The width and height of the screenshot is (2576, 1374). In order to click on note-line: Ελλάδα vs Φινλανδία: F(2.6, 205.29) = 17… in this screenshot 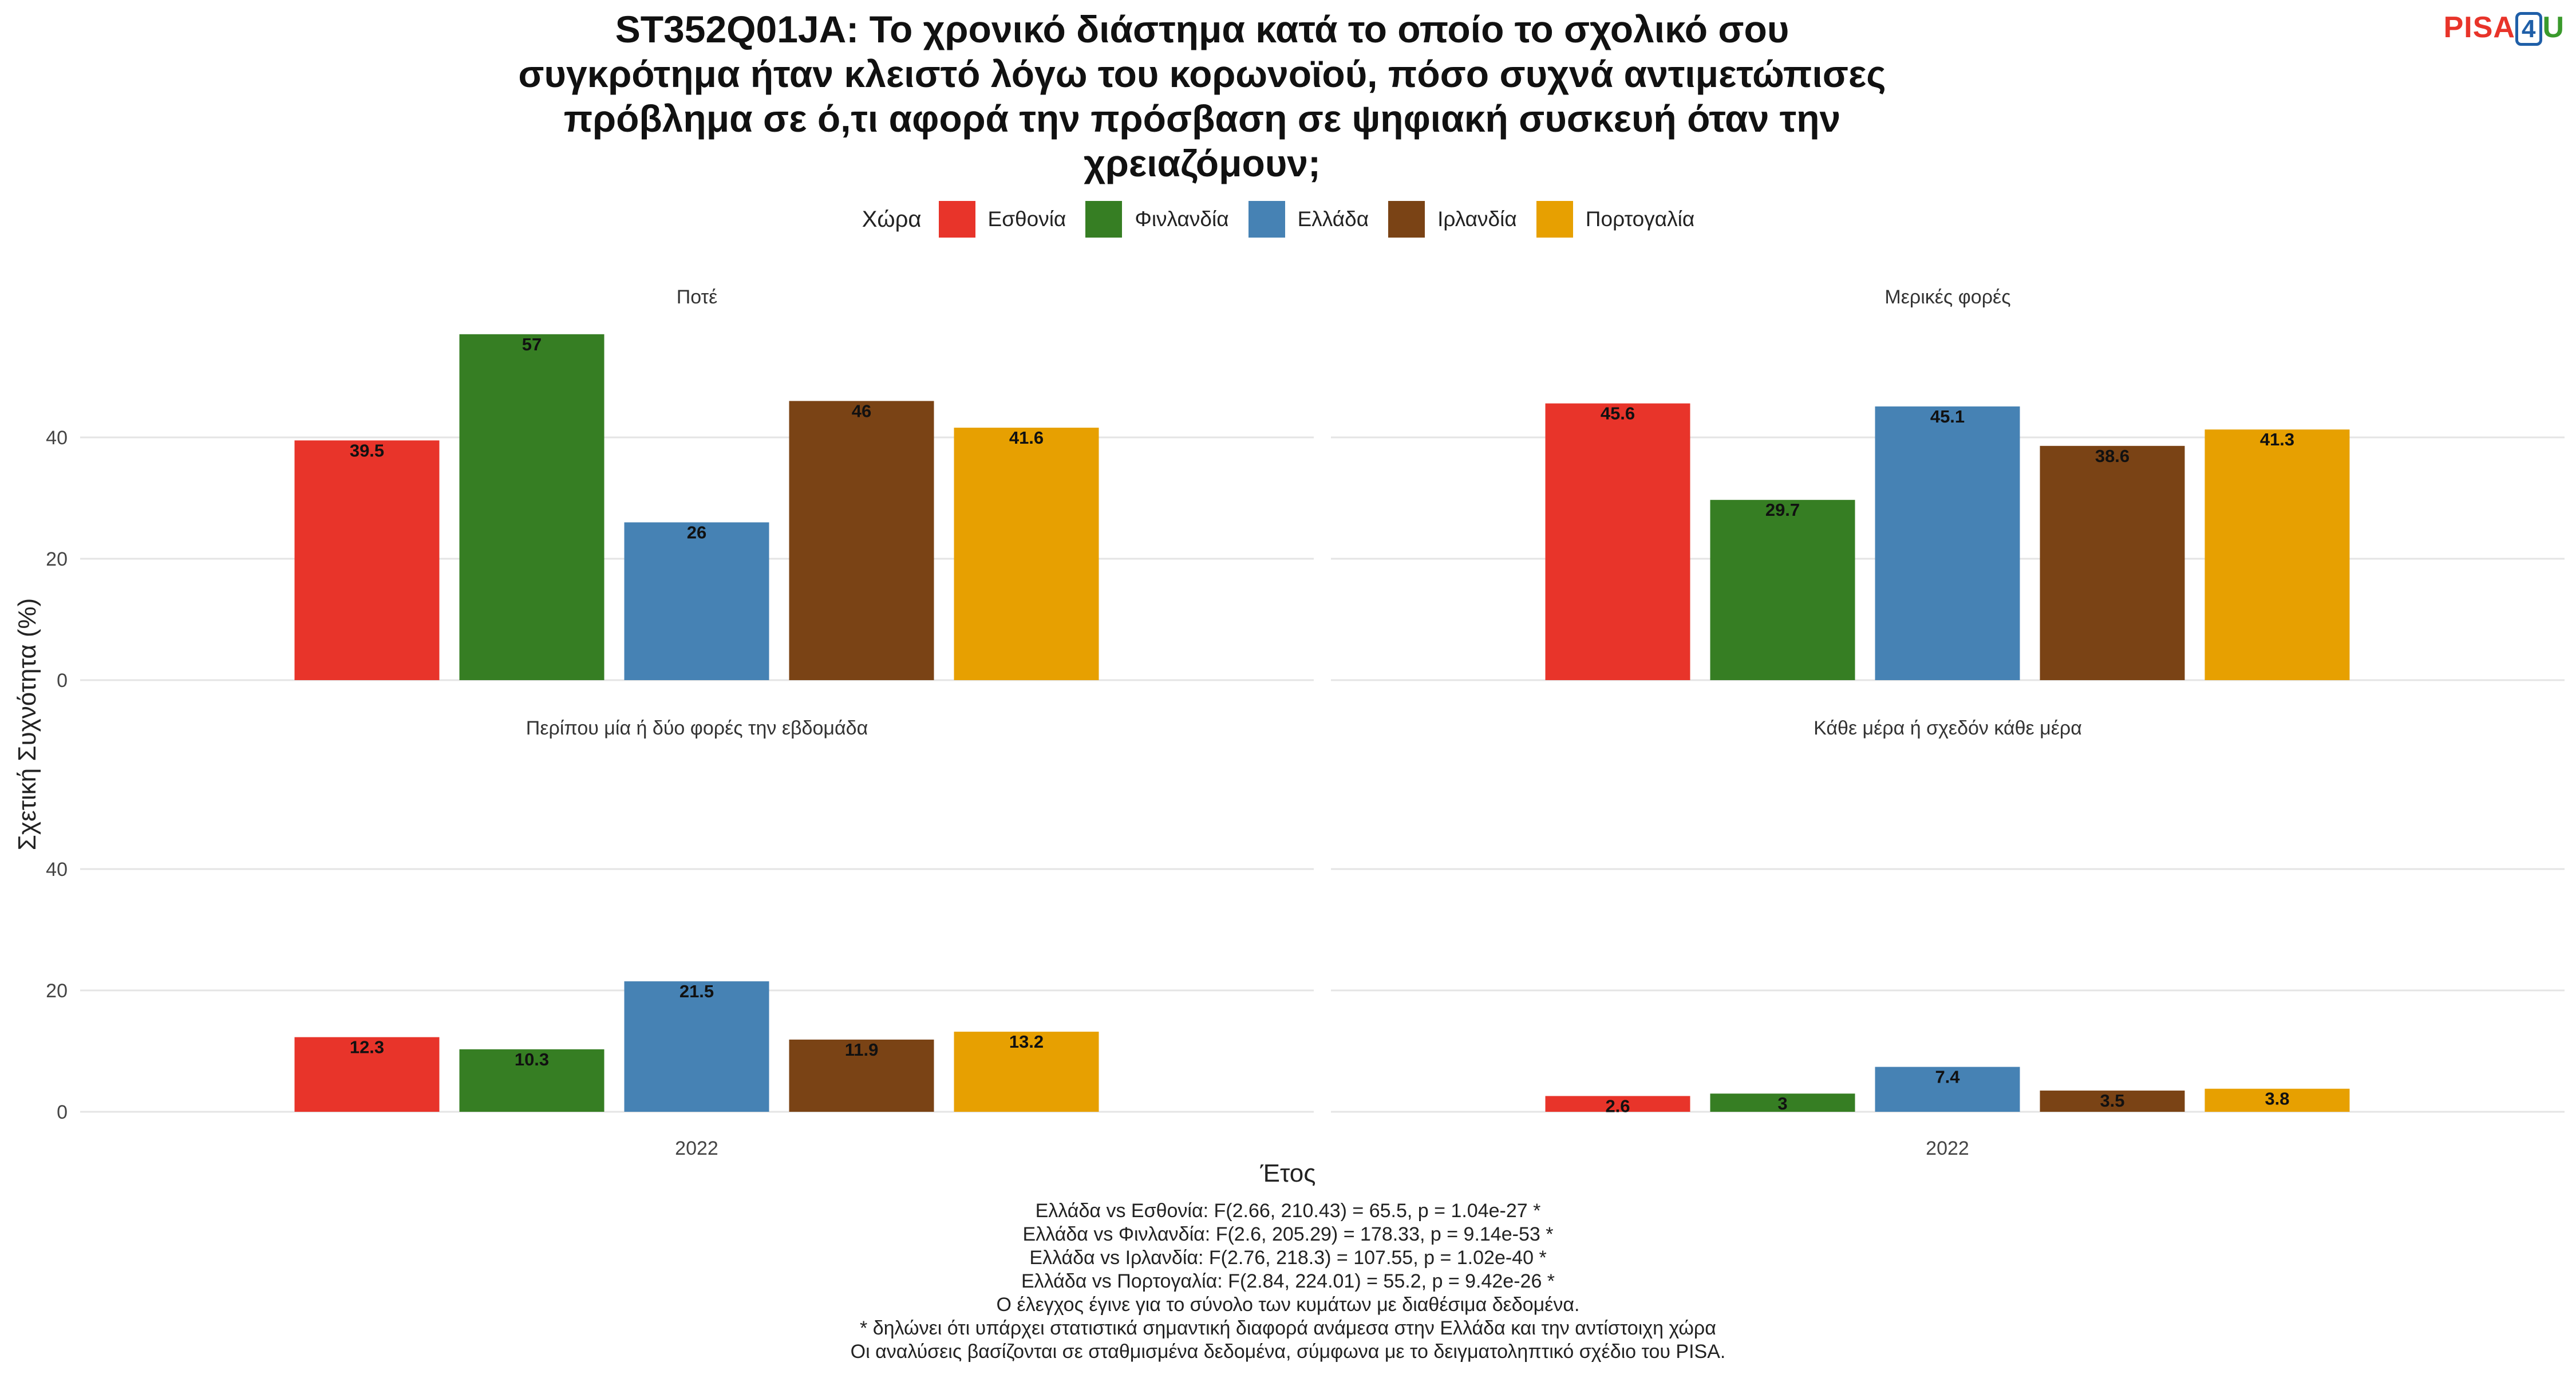, I will do `click(1288, 1234)`.